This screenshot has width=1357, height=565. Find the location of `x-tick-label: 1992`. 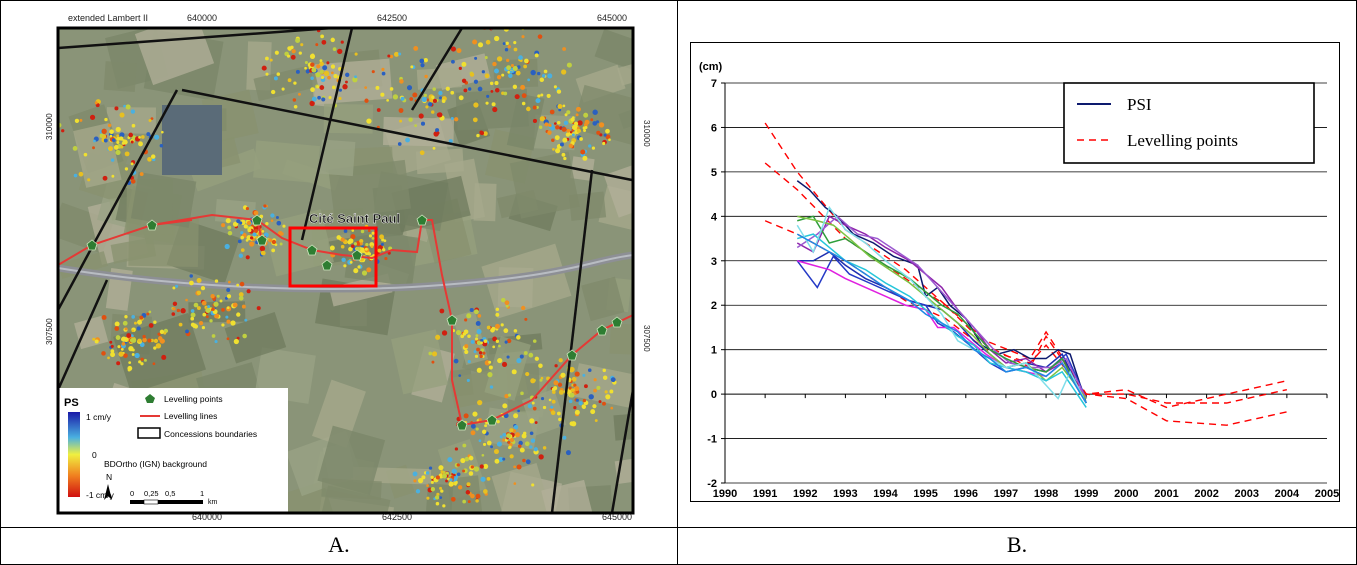

x-tick-label: 1992 is located at coordinates (805, 494).